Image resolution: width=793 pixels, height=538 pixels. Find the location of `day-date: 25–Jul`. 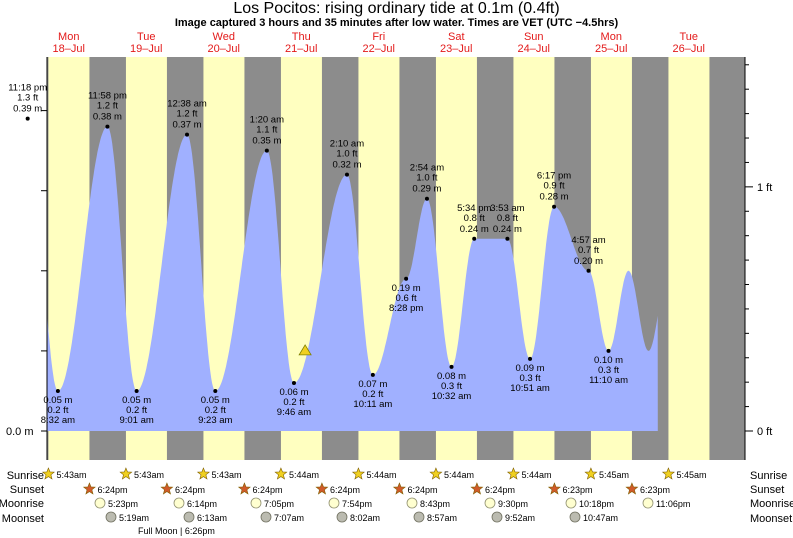

day-date: 25–Jul is located at coordinates (611, 49).